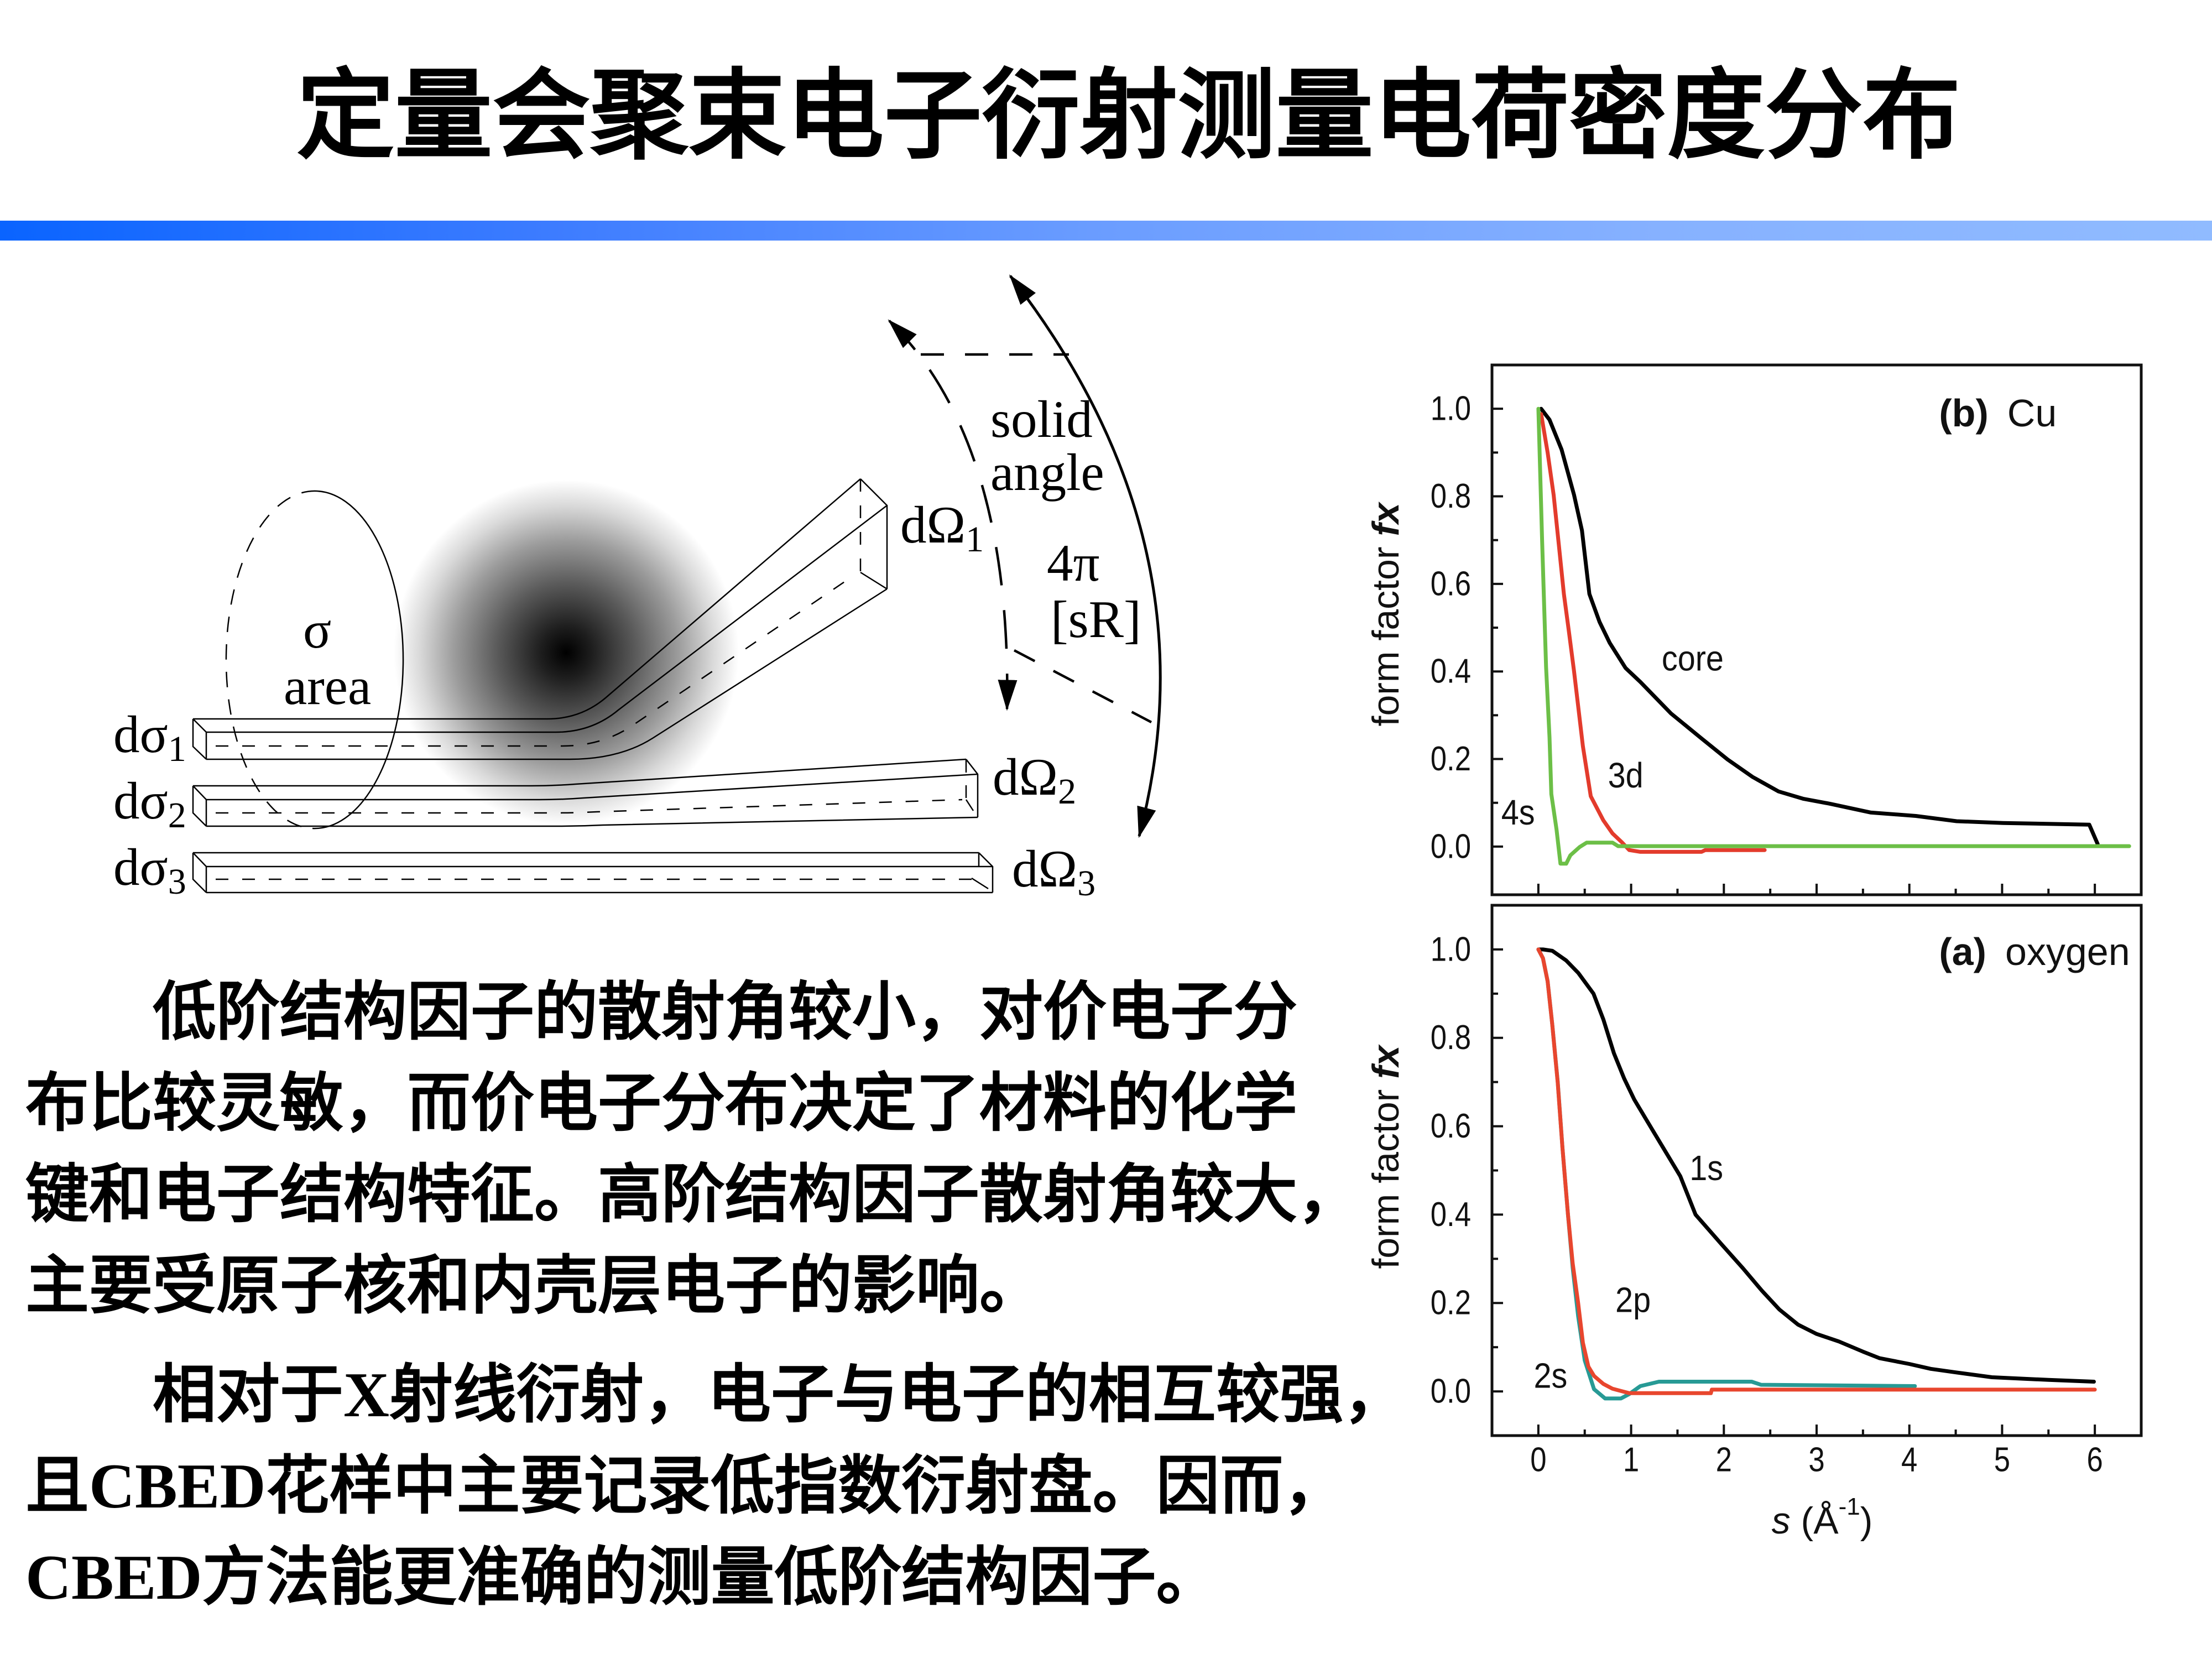 The image size is (2212, 1659). I want to click on label-d-sigma-1: dσ1, so click(149, 737).